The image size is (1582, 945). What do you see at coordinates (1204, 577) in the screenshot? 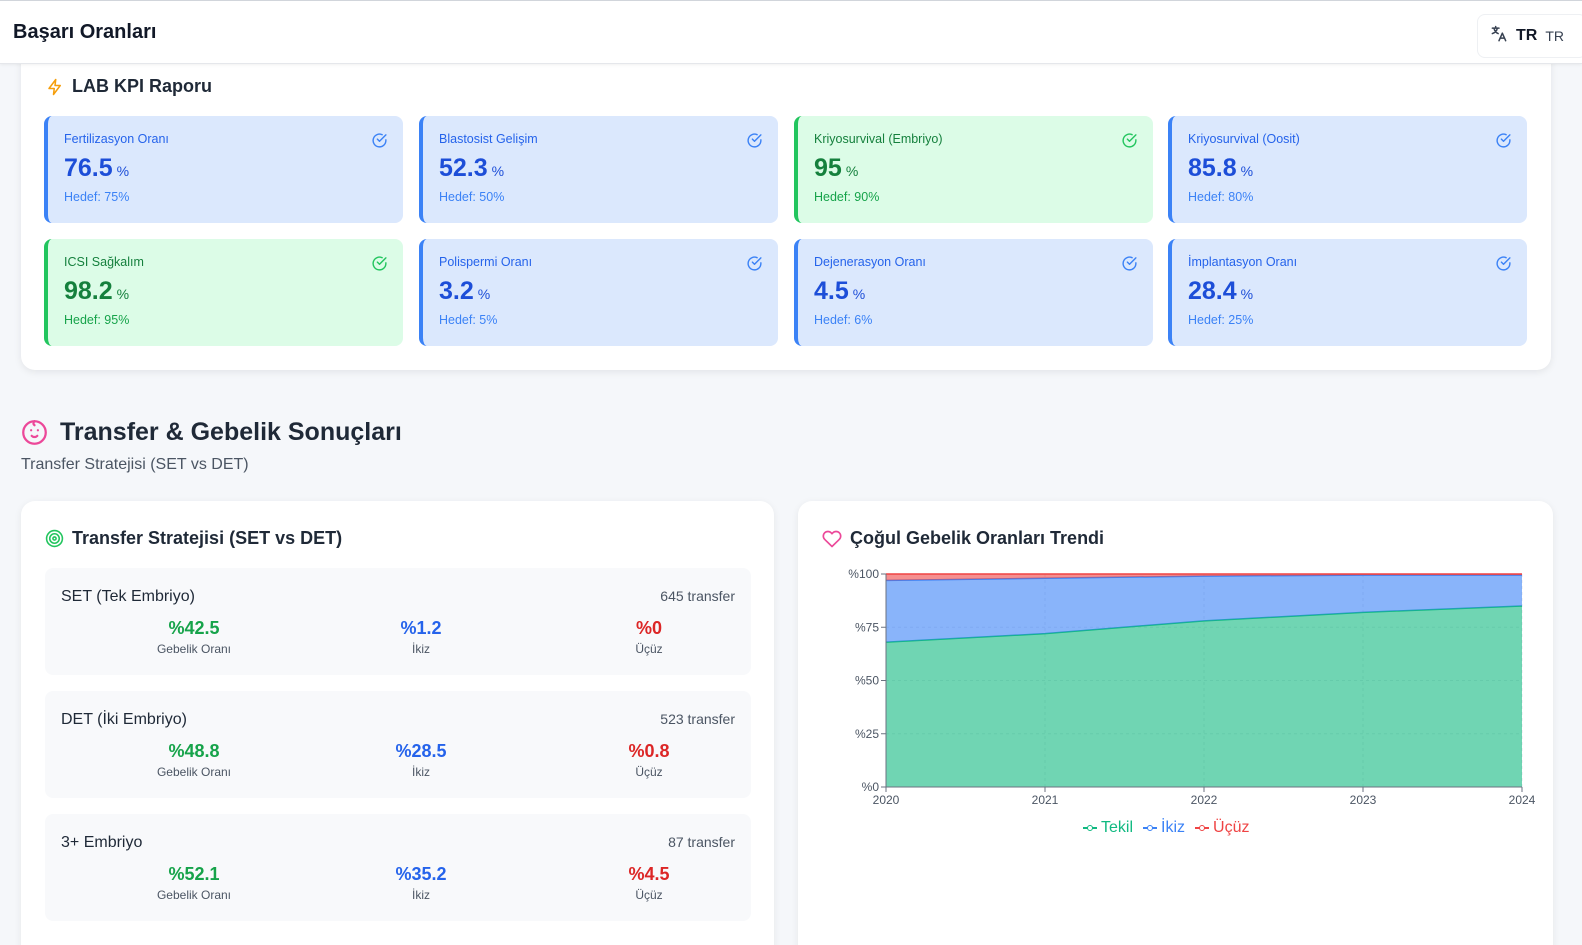
I see `area-ucuz` at bounding box center [1204, 577].